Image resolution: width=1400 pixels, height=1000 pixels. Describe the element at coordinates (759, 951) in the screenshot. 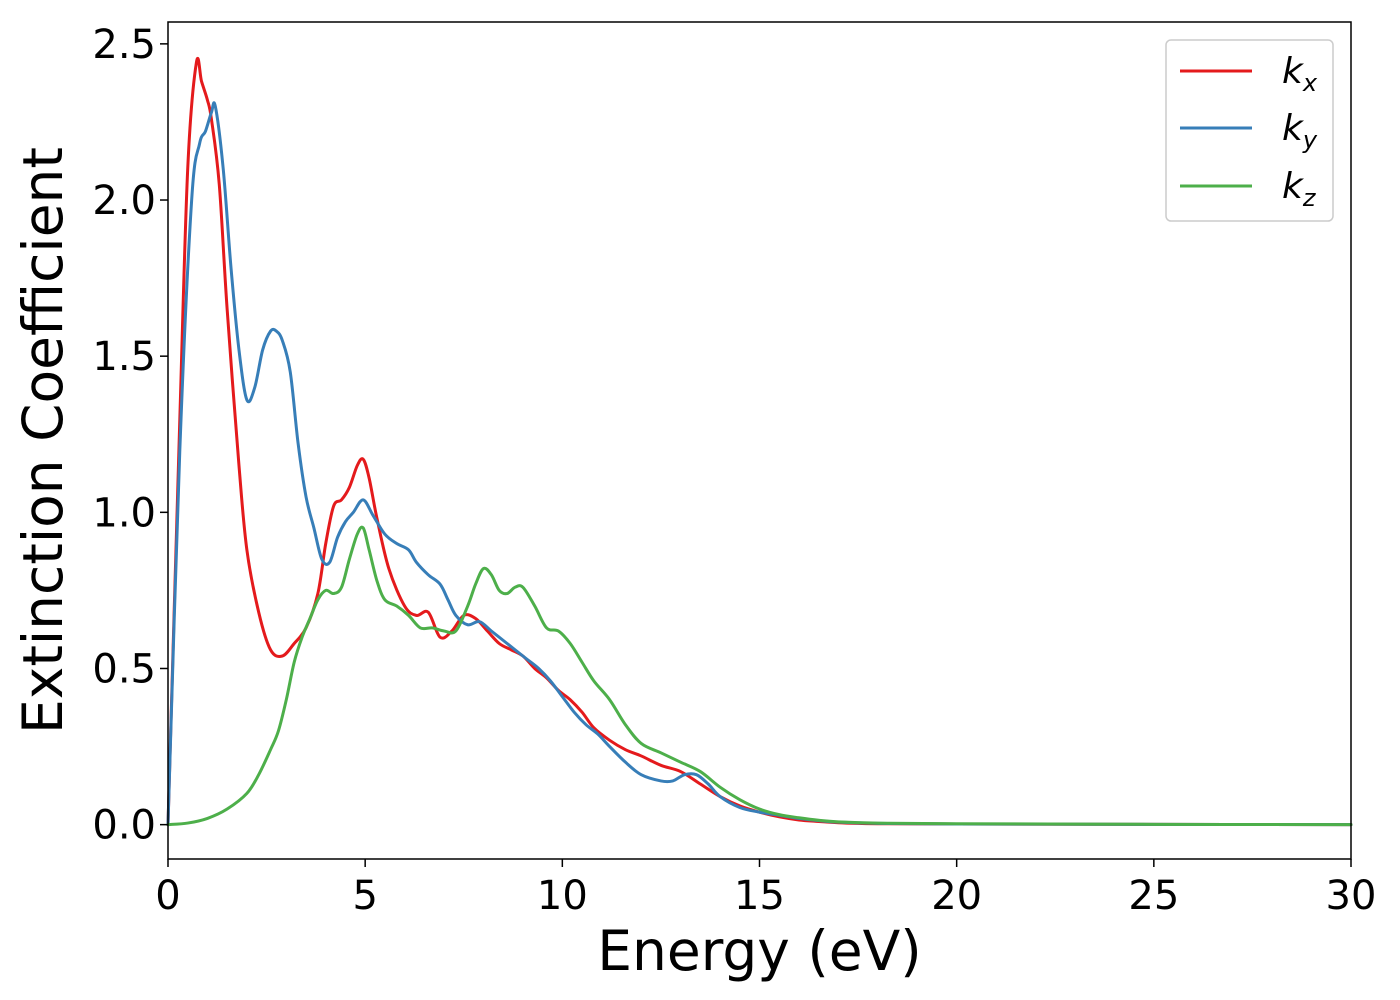

I see `x-axis-title: Energy (eV)` at that location.